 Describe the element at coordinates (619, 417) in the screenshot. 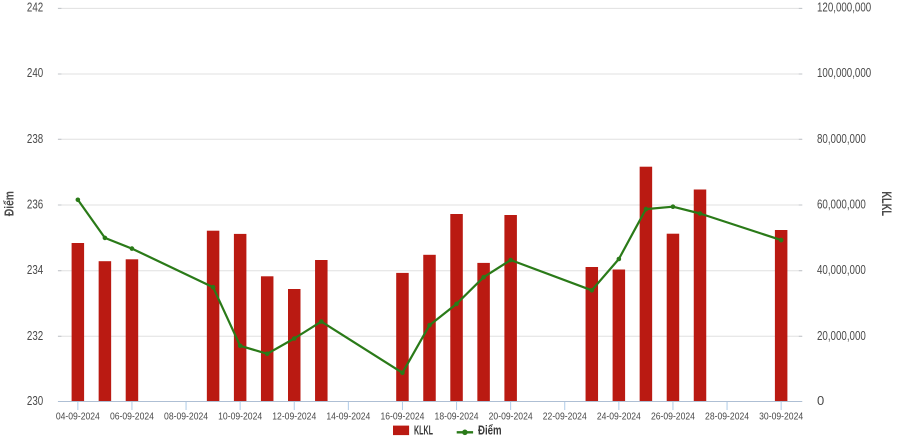

I see `svg-text: 24-09-2024` at that location.